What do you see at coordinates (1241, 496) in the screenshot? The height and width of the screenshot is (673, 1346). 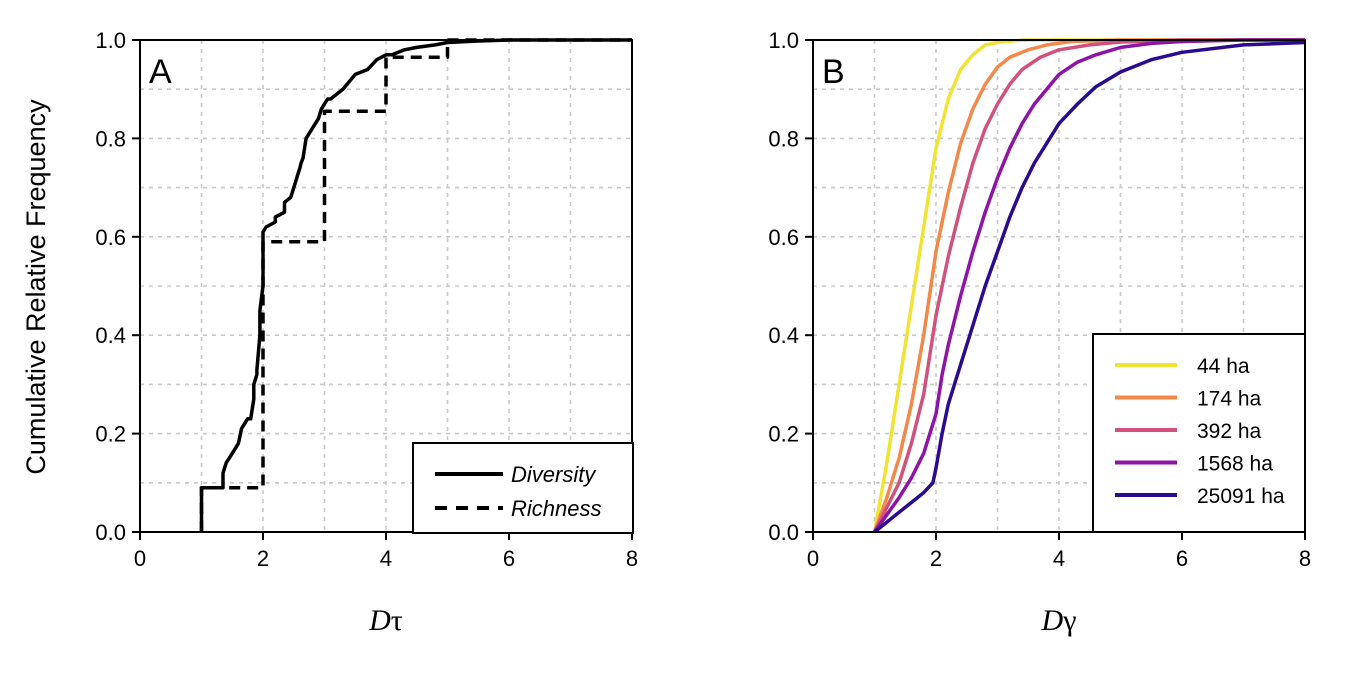 I see `legend-label: 25091 ha` at bounding box center [1241, 496].